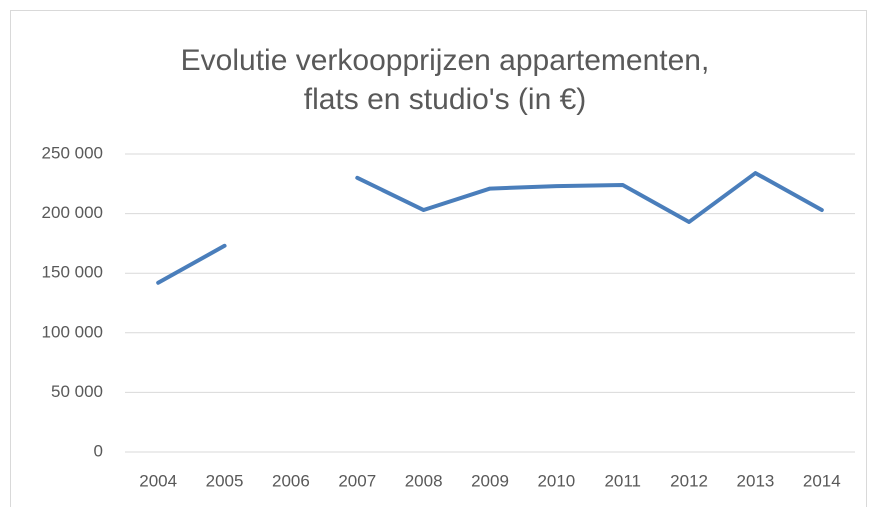 Image resolution: width=872 pixels, height=507 pixels. What do you see at coordinates (445, 60) in the screenshot?
I see `chart-title: Evolutie verkoopprijzen appartementen,` at bounding box center [445, 60].